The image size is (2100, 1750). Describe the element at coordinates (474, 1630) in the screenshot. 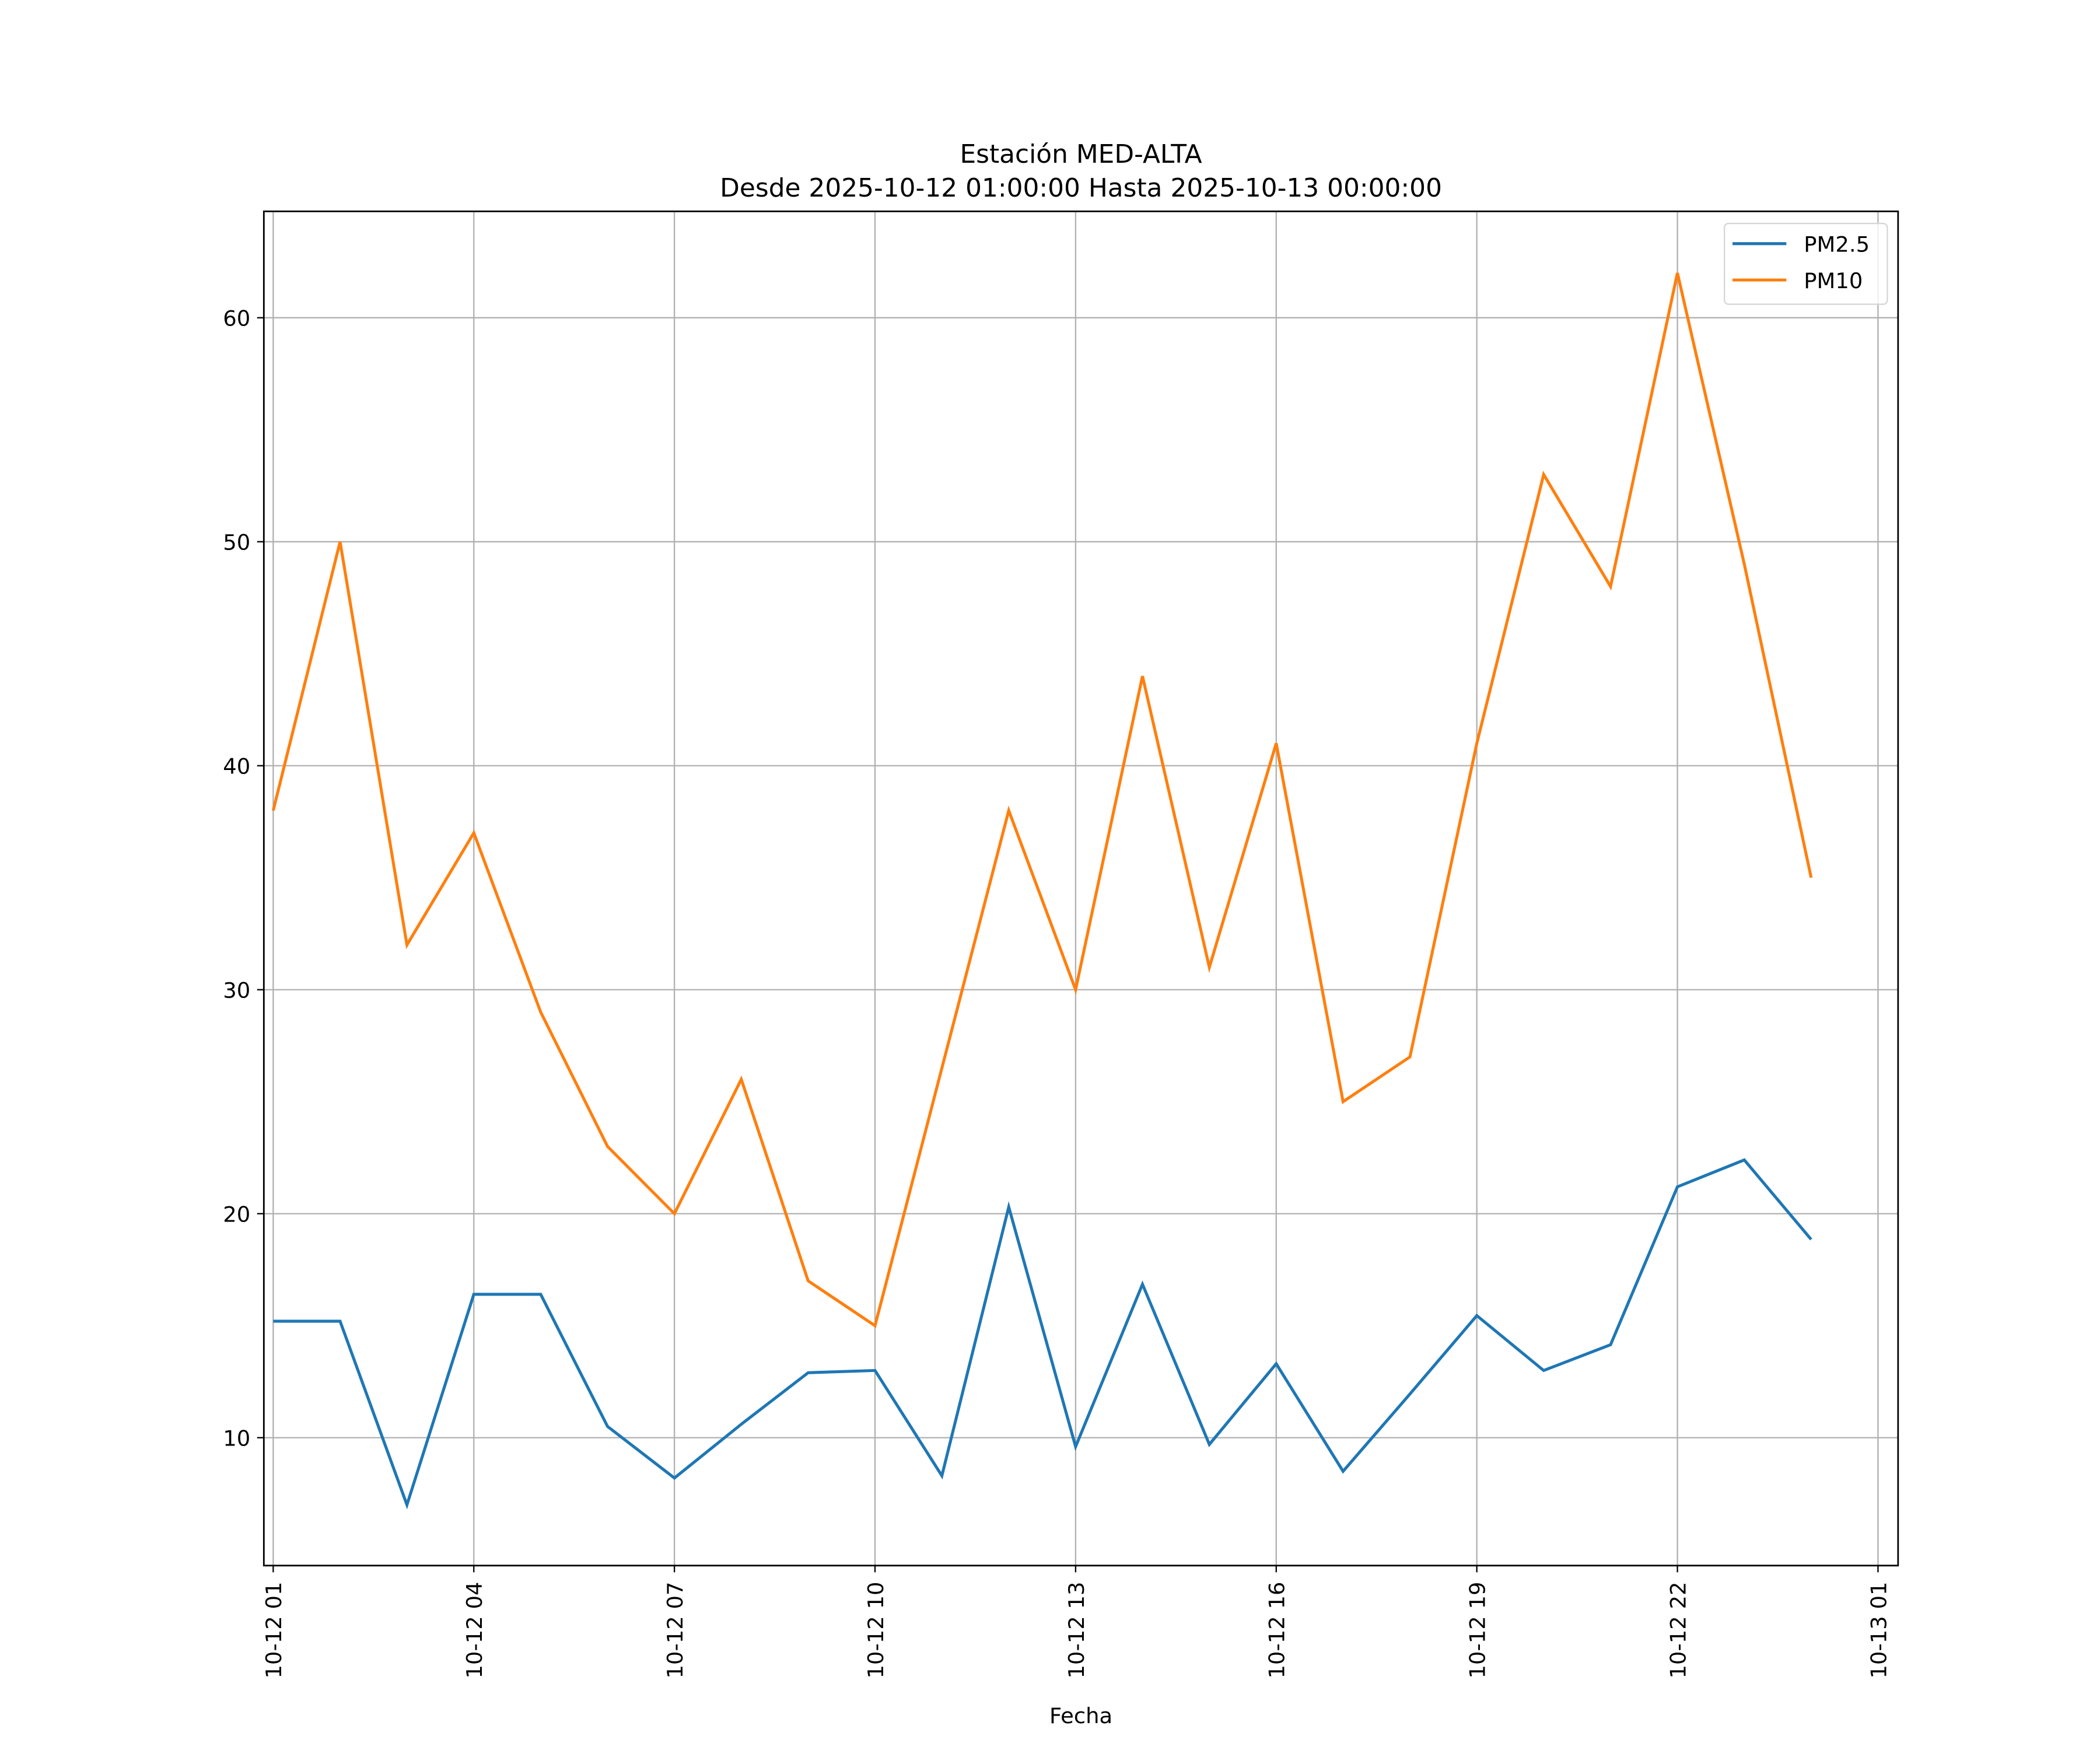

I see `x-tick-label: 10-12 04` at that location.